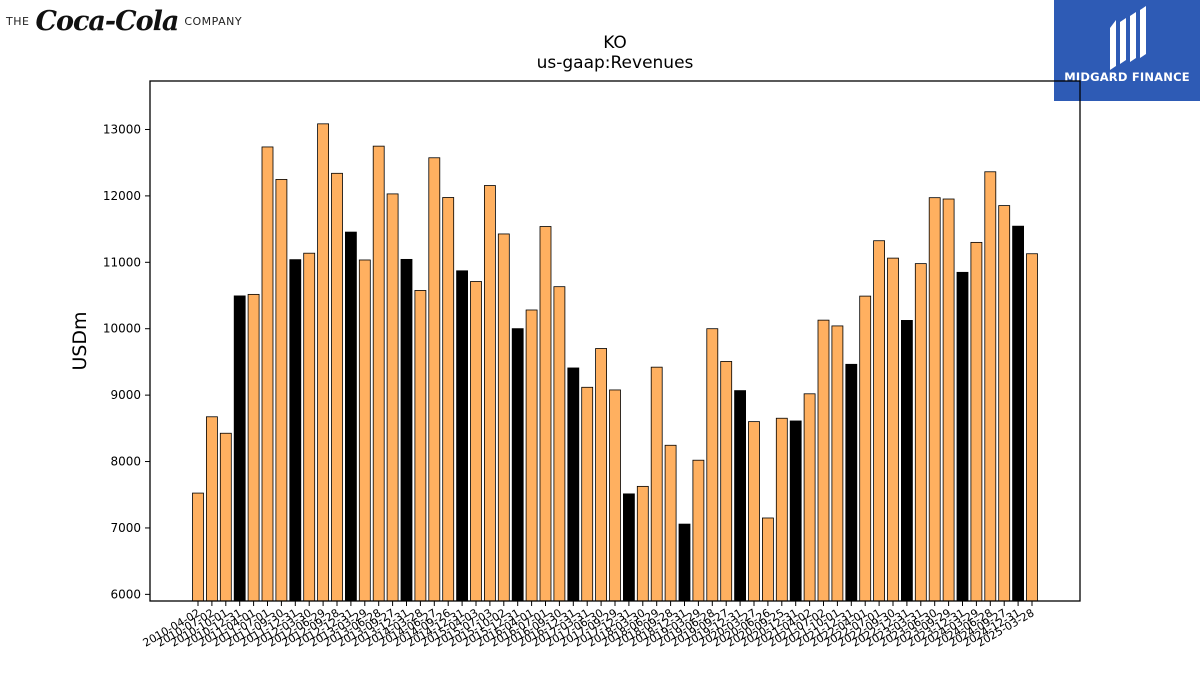  Describe the element at coordinates (125, 462) in the screenshot. I see `y-tick-label: 8000` at that location.